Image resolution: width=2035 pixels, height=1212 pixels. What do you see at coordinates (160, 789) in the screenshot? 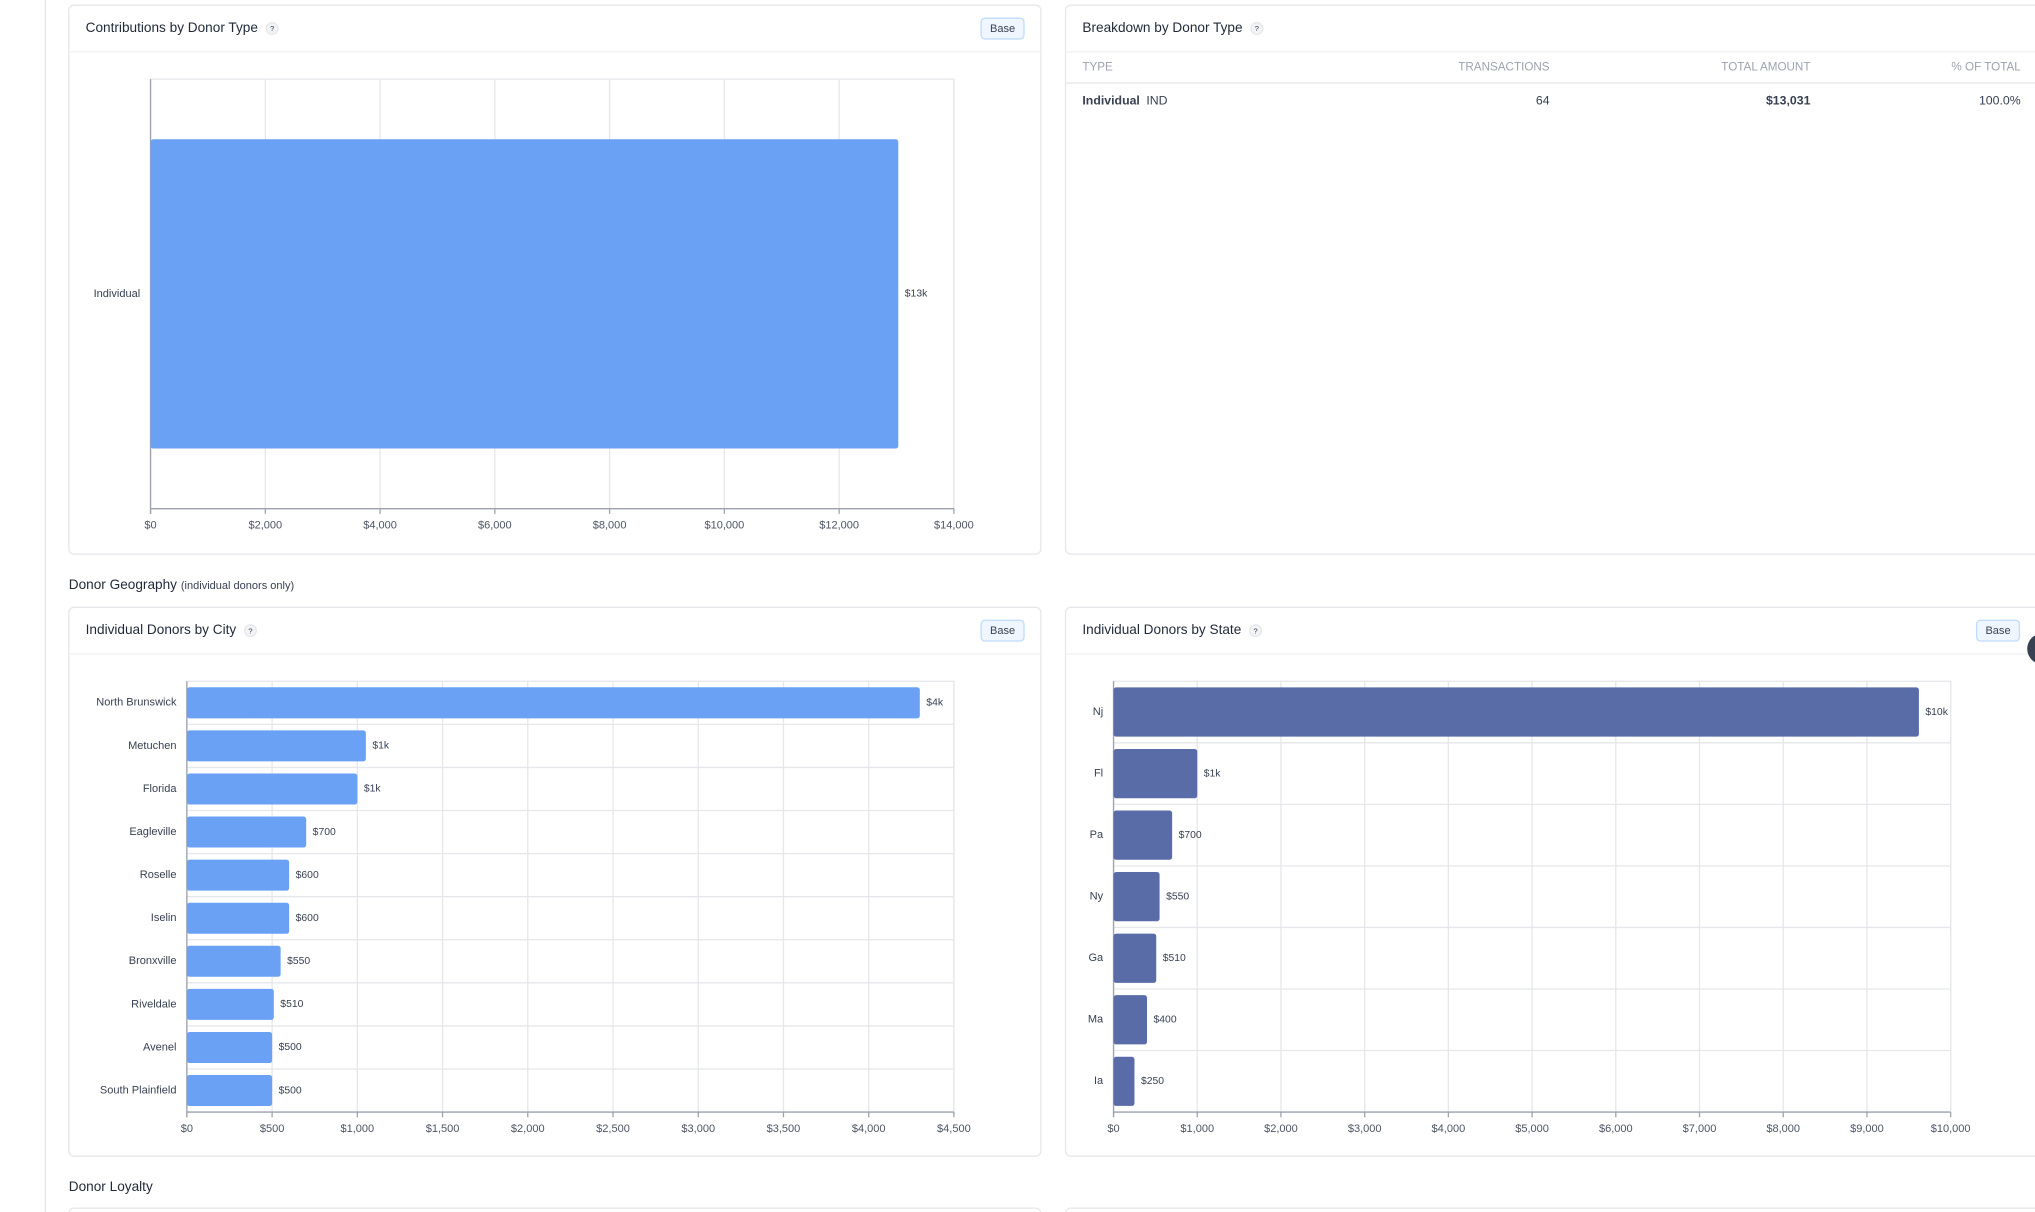
I see `y-tick-label: Florida` at bounding box center [160, 789].